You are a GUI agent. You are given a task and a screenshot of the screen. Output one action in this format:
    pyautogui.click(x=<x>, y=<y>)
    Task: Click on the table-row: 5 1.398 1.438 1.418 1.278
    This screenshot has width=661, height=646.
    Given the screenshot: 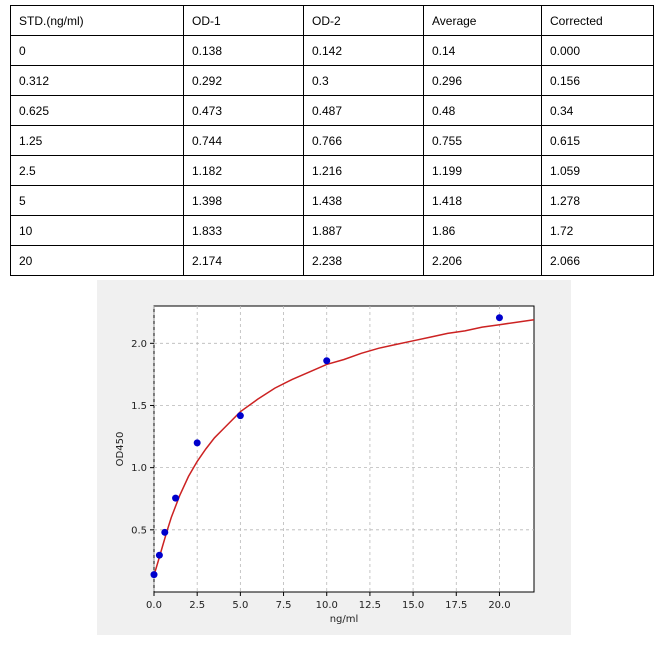 What is the action you would take?
    pyautogui.click(x=332, y=200)
    